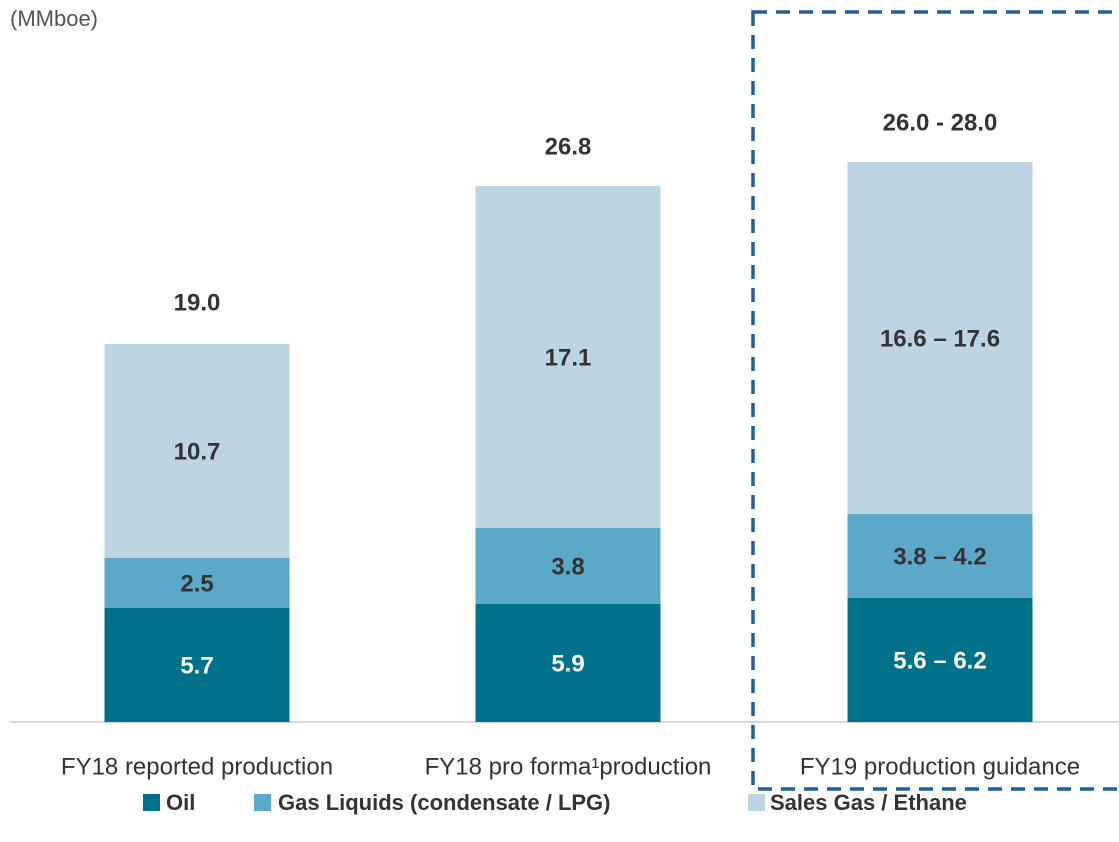  Describe the element at coordinates (197, 302) in the screenshot. I see `total-label: 19.0` at that location.